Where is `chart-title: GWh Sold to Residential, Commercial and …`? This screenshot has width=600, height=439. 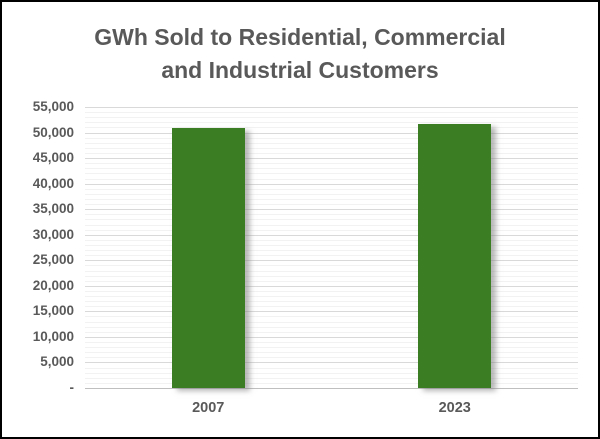
chart-title: GWh Sold to Residential, Commercial and … is located at coordinates (300, 54).